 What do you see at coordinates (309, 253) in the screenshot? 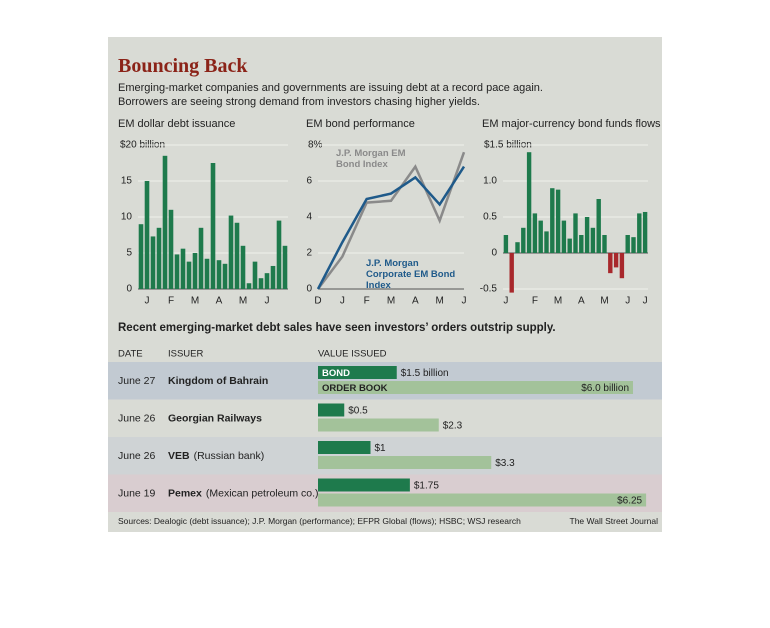
I see `y-tick-label: 2` at bounding box center [309, 253].